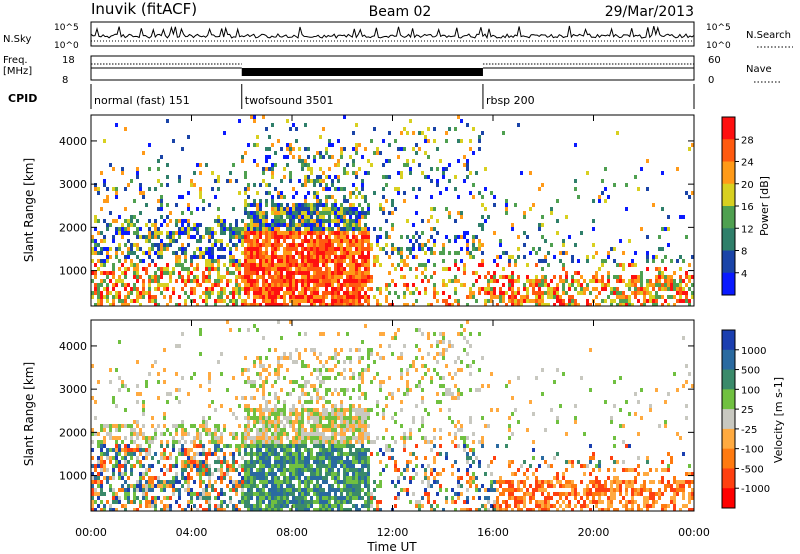 The width and height of the screenshot is (800, 554). Describe the element at coordinates (747, 229) in the screenshot. I see `powerBar-tick-4: 12` at that location.